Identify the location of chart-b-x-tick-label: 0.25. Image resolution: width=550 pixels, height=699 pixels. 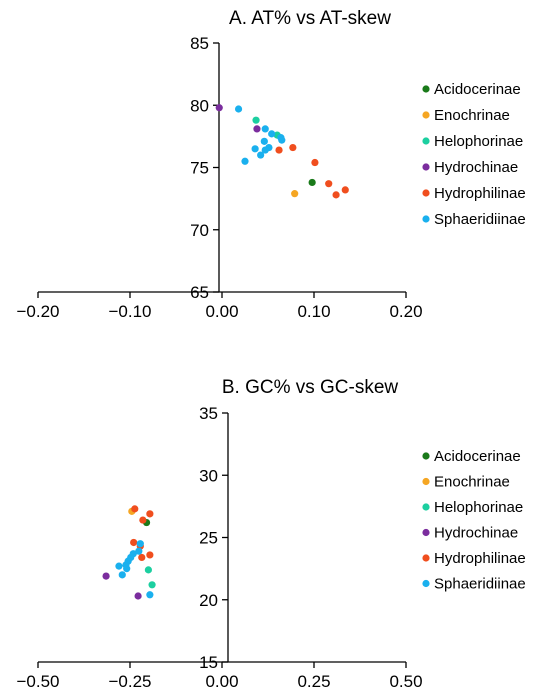
(313, 681).